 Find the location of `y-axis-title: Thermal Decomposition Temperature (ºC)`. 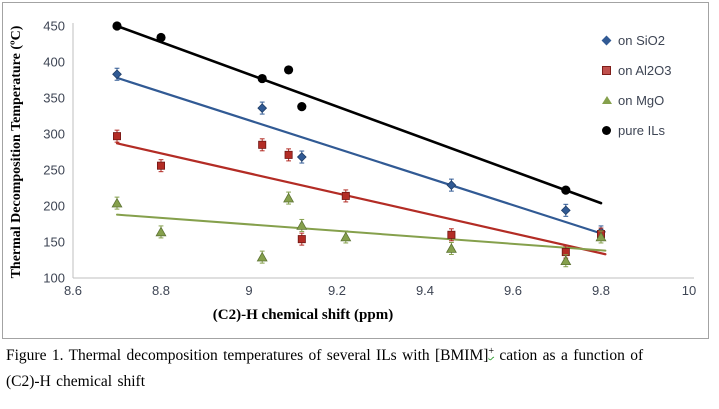

y-axis-title: Thermal Decomposition Temperature (ºC) is located at coordinates (16, 151).